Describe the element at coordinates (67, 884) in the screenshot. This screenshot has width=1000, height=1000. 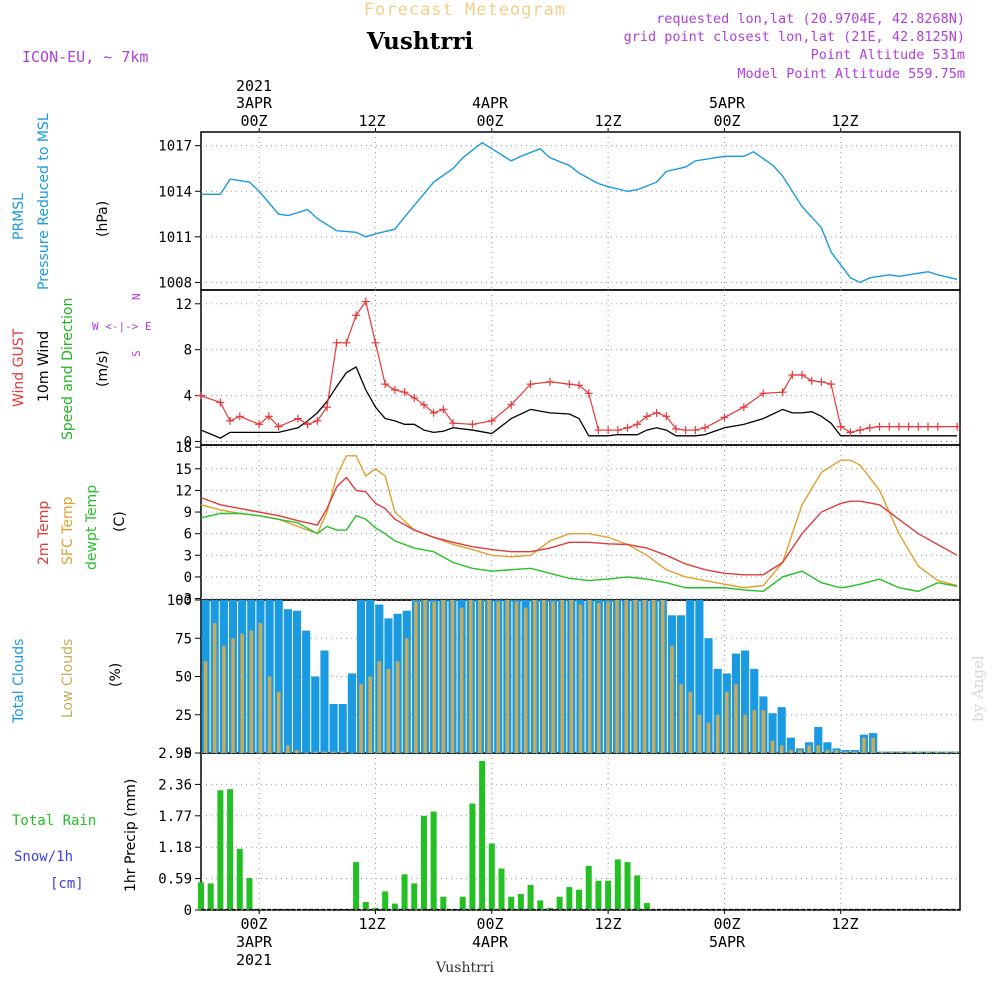
I see `precip-label-3: [cm]` at that location.